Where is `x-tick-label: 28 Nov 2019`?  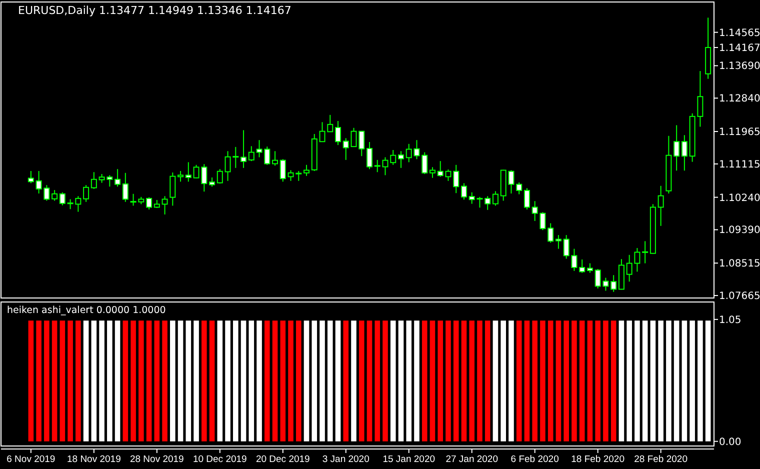
x-tick-label: 28 Nov 2019 is located at coordinates (157, 459).